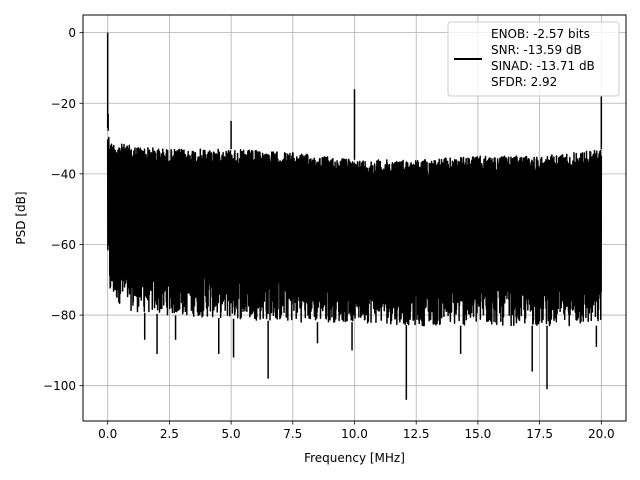  I want to click on y-tick-label: −80, so click(63, 316).